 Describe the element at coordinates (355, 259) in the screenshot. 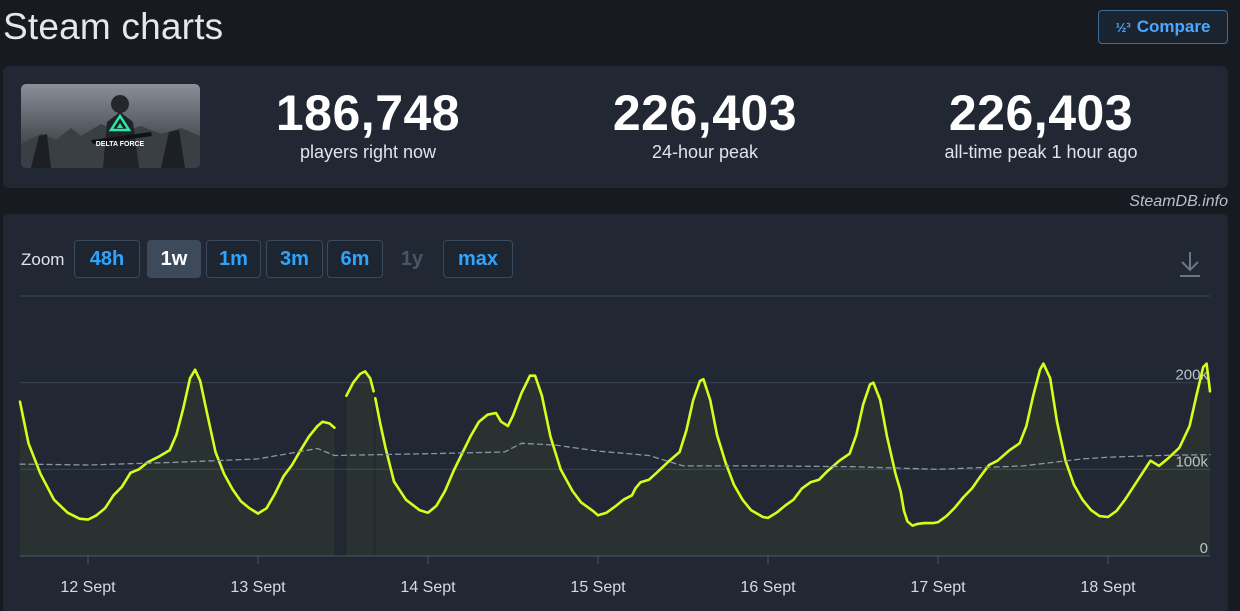

I see `zoom-6m-button: 6m` at that location.